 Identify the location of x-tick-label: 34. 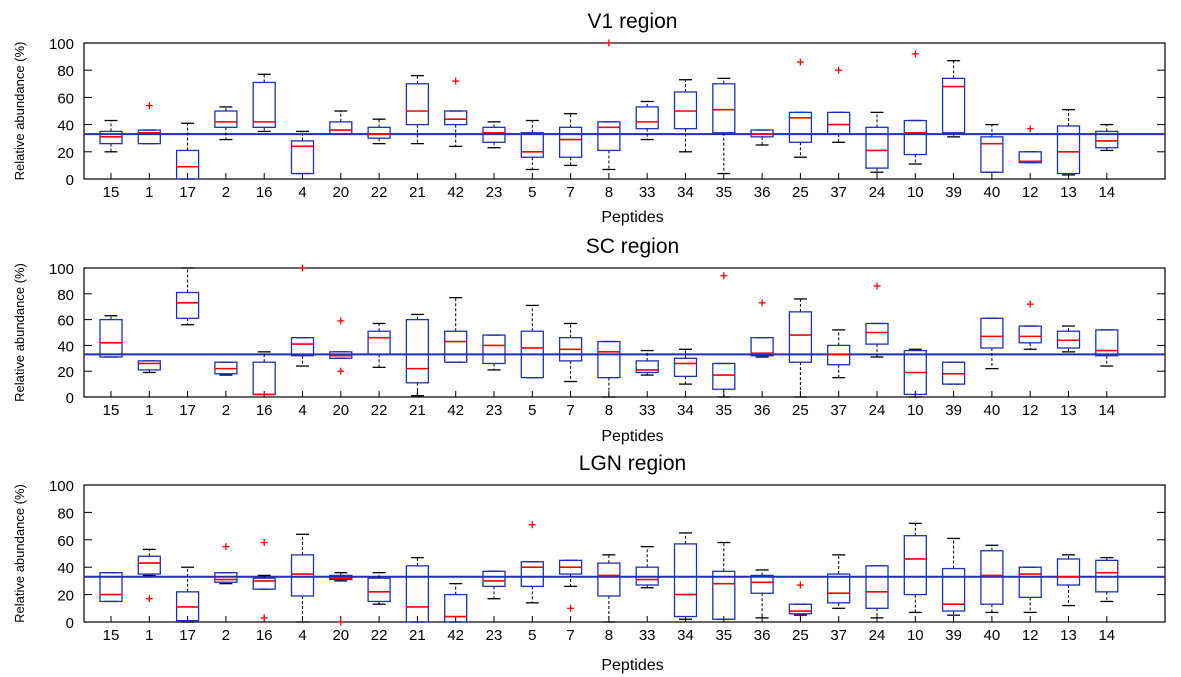
(685, 635).